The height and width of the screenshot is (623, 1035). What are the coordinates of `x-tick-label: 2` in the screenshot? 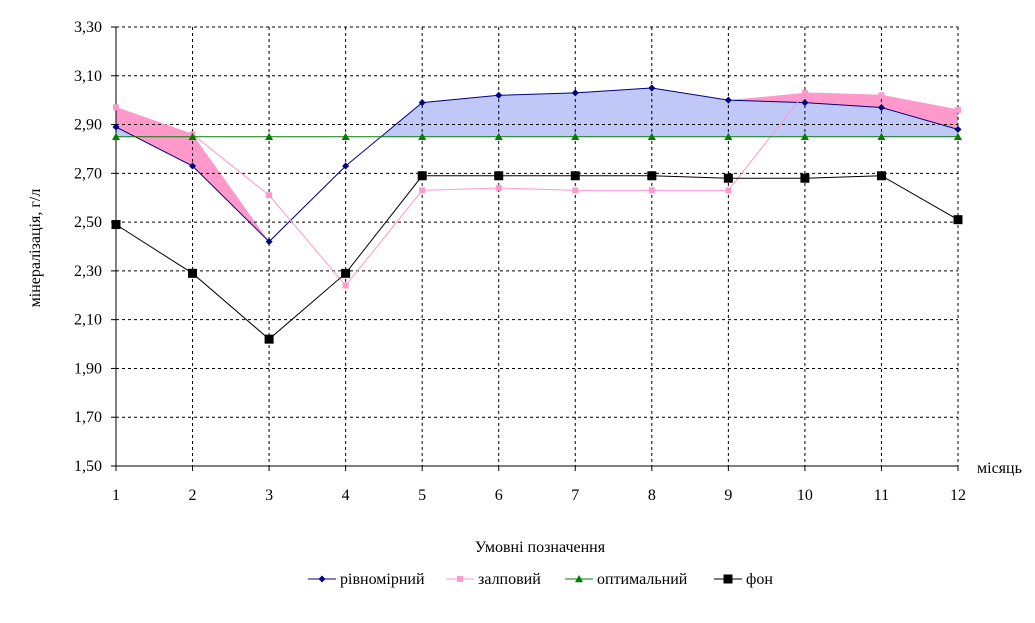 It's located at (193, 495).